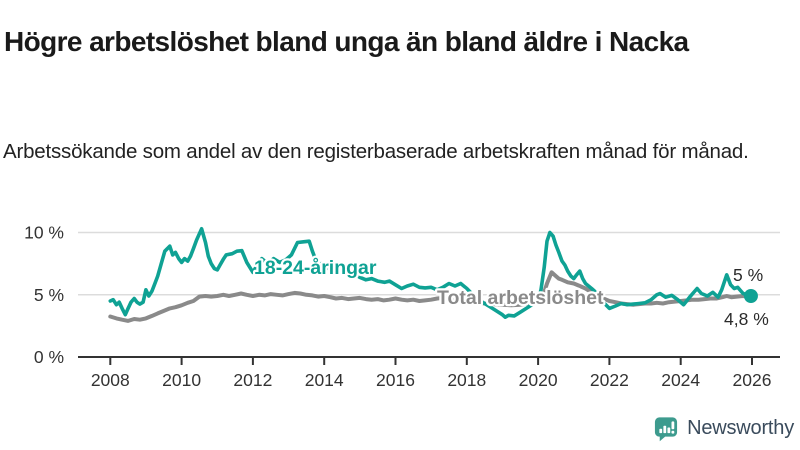 The height and width of the screenshot is (450, 800). I want to click on x-tick-label: 2010, so click(181, 380).